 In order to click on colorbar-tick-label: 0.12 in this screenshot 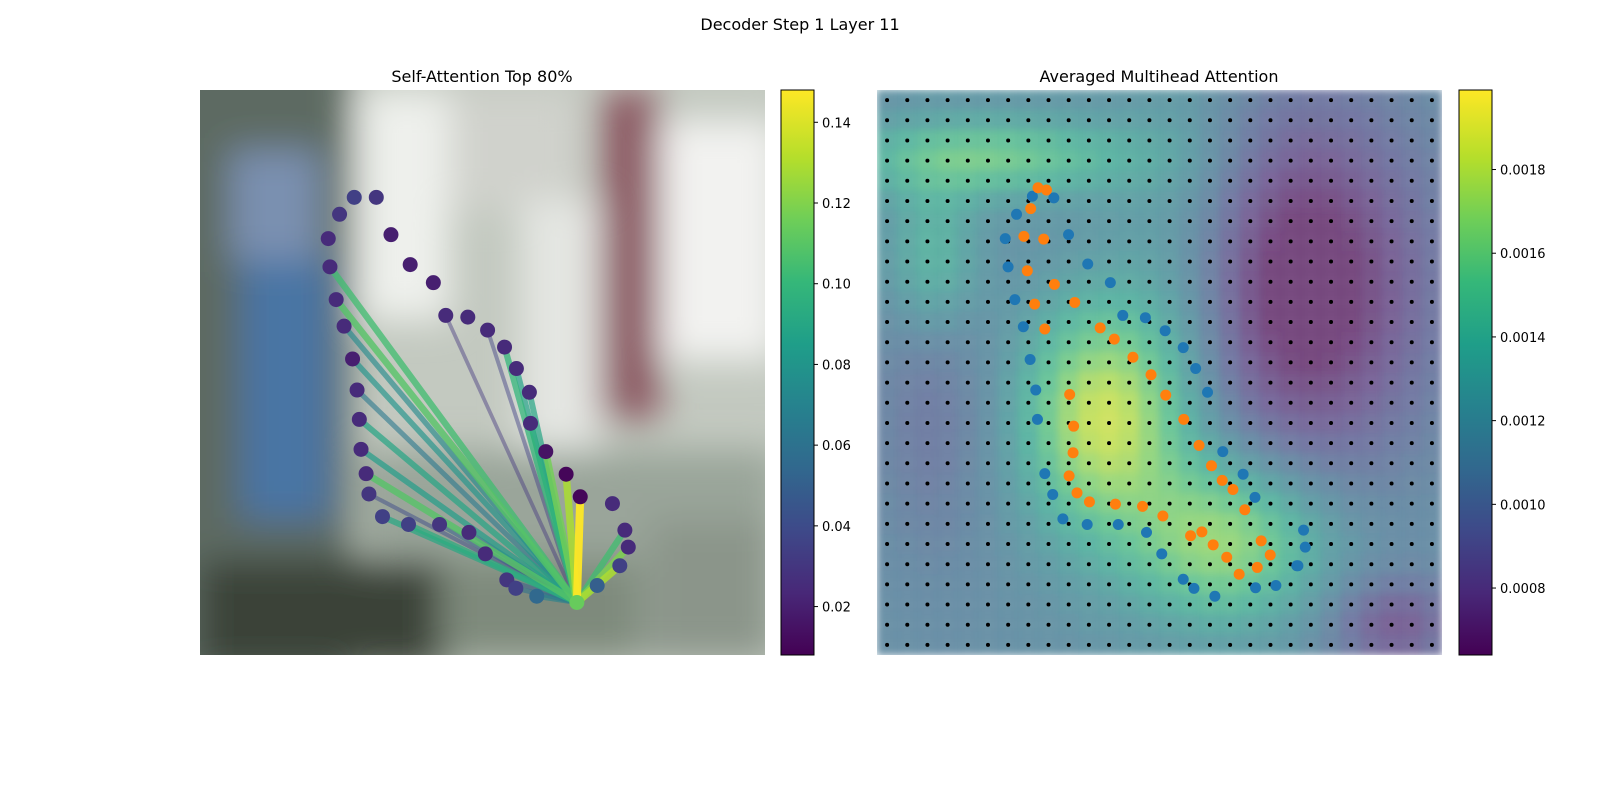, I will do `click(836, 204)`.